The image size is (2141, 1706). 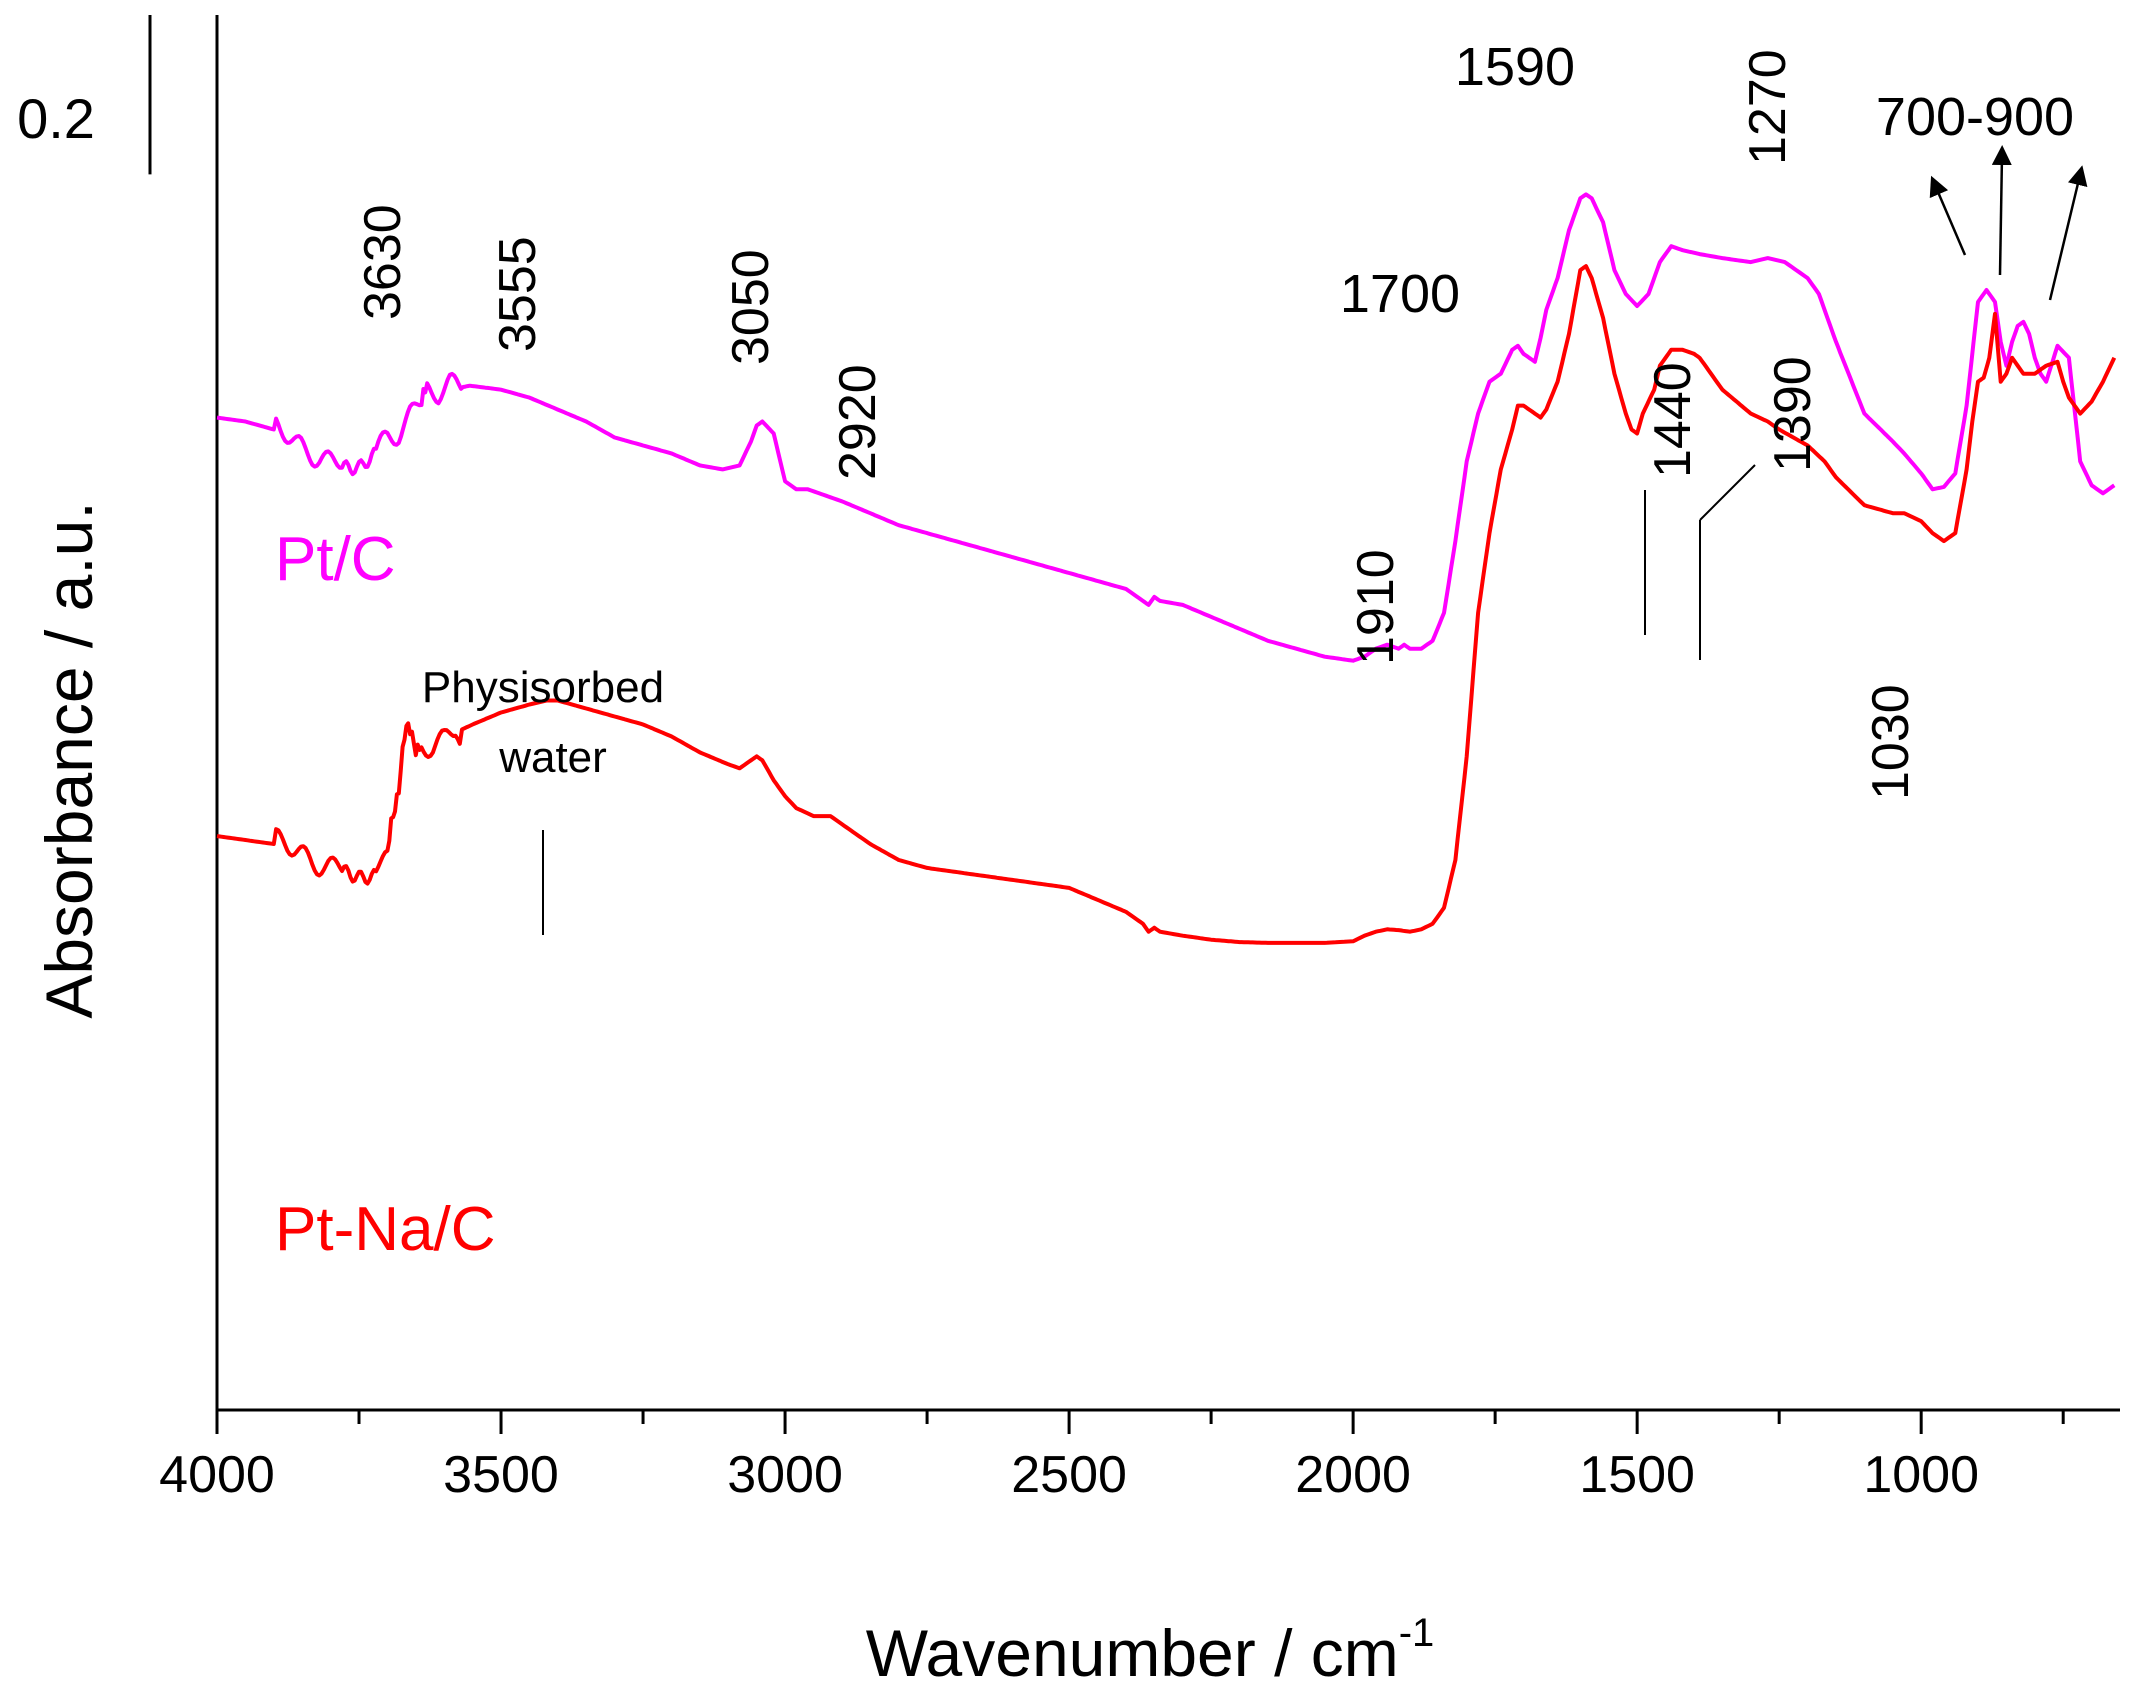 I want to click on leader-line, so click(x=1727, y=492).